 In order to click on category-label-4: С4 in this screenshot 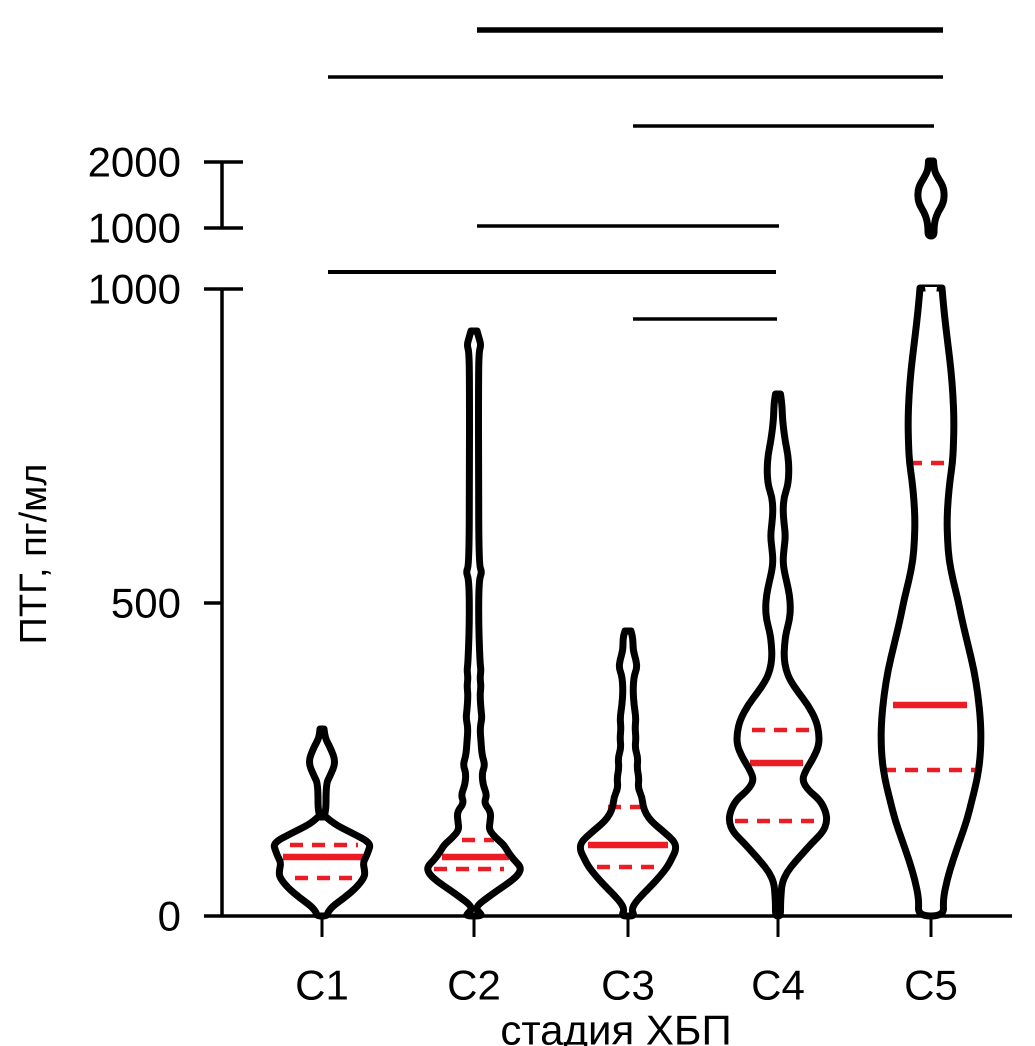, I will do `click(778, 985)`.